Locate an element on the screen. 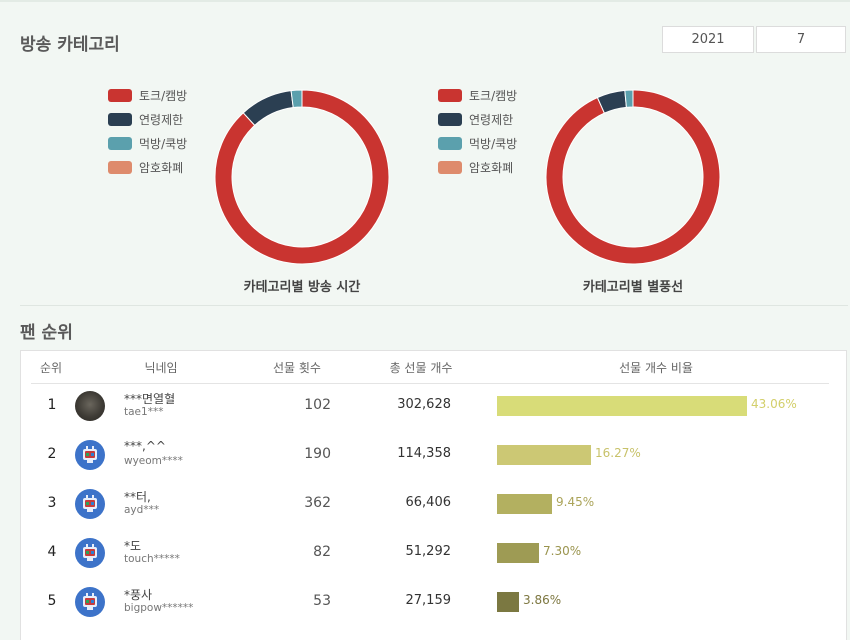 This screenshot has width=850, height=640. gift-count: 362 is located at coordinates (317, 503).